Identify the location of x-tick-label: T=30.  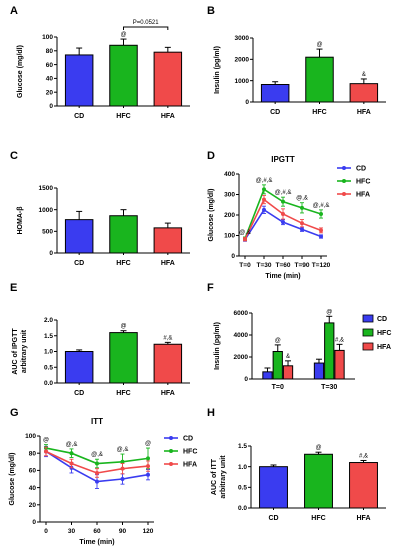
(264, 265).